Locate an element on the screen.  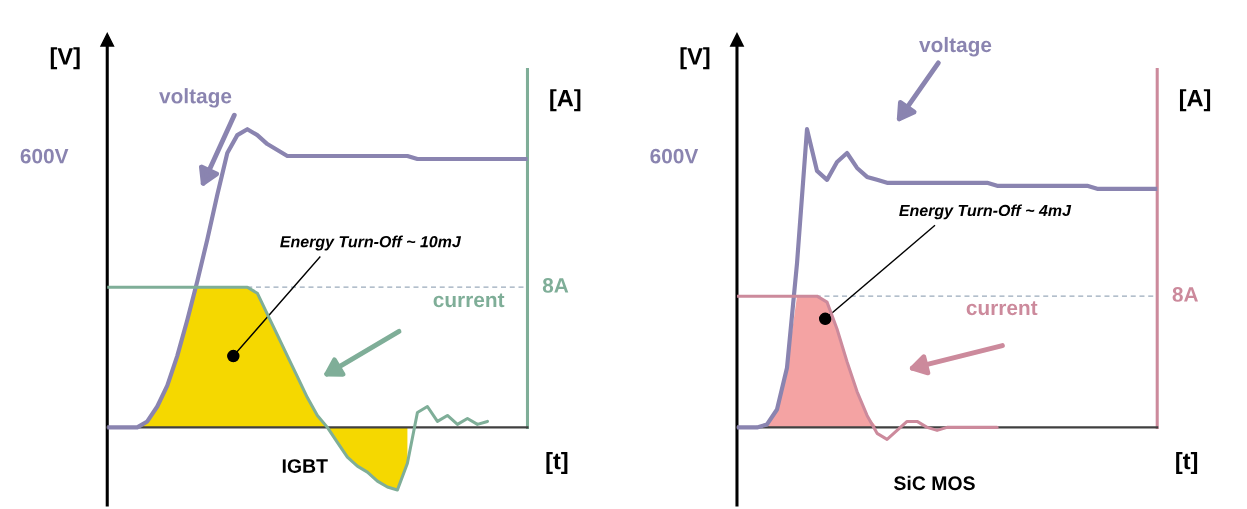
annotation: Energy Turn-Off ~ 4mJ is located at coordinates (985, 212).